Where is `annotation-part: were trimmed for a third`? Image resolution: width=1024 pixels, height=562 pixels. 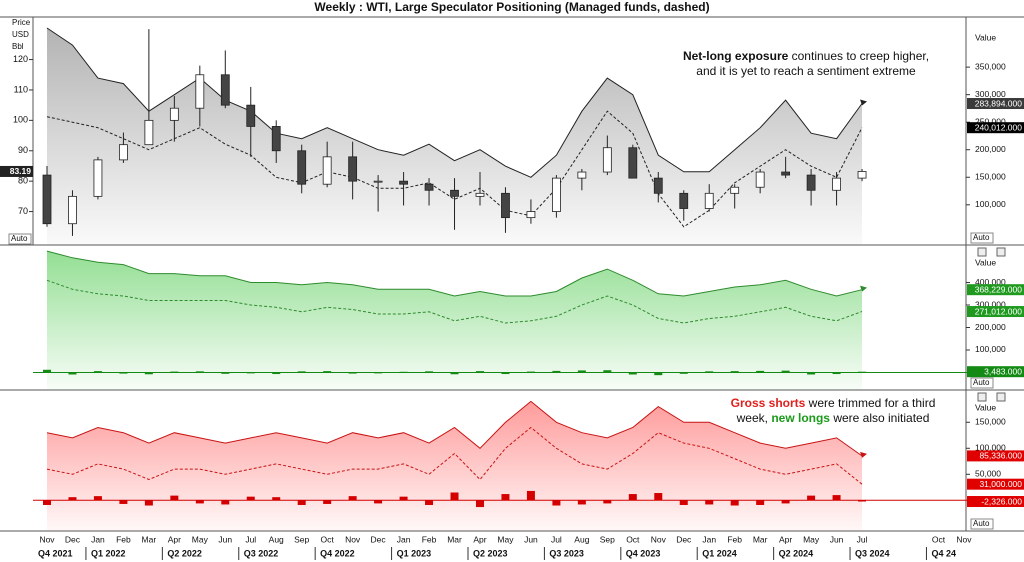
annotation-part: were trimmed for a third is located at coordinates (870, 403).